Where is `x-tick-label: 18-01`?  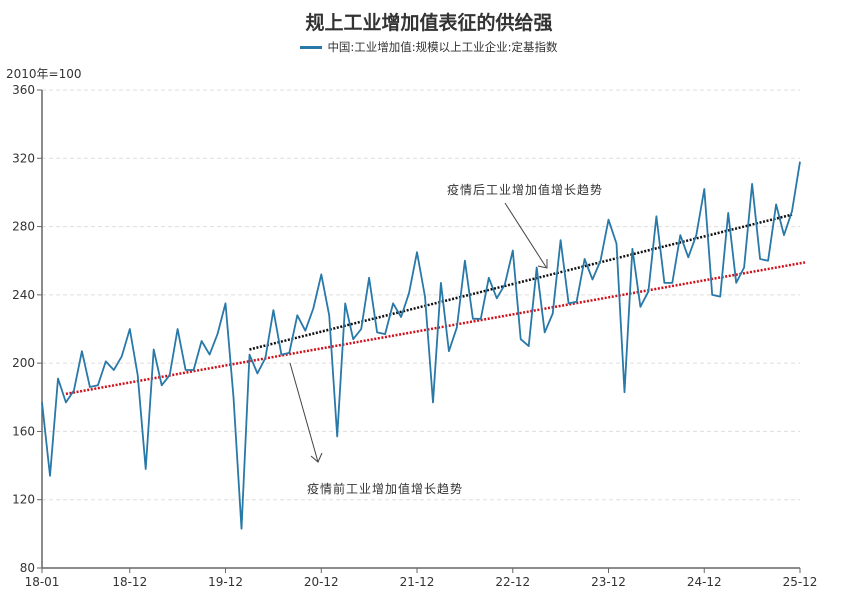 x-tick-label: 18-01 is located at coordinates (42, 582).